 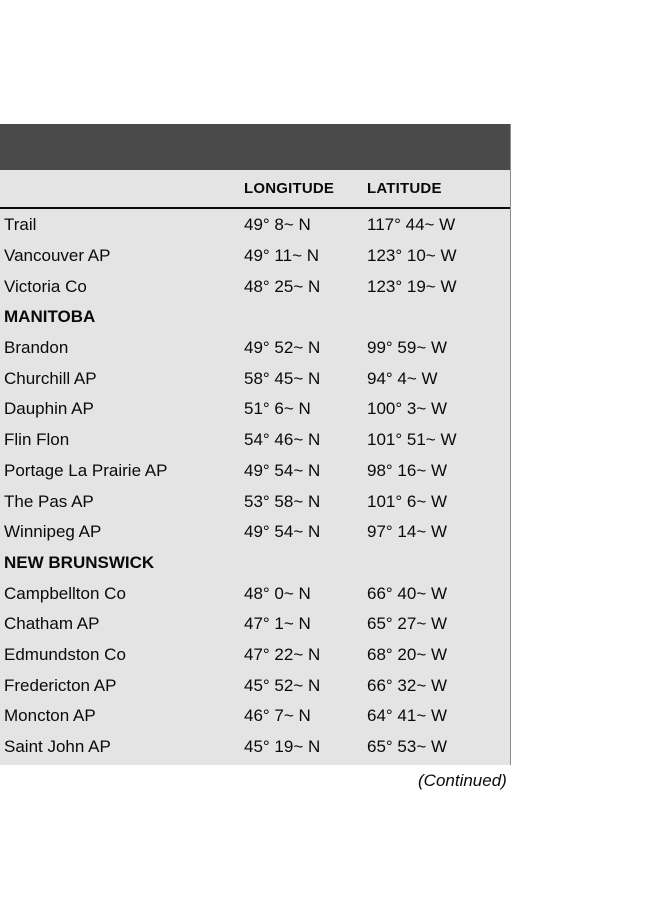 I want to click on latitude-cell: 65° 27~ W, so click(x=407, y=624).